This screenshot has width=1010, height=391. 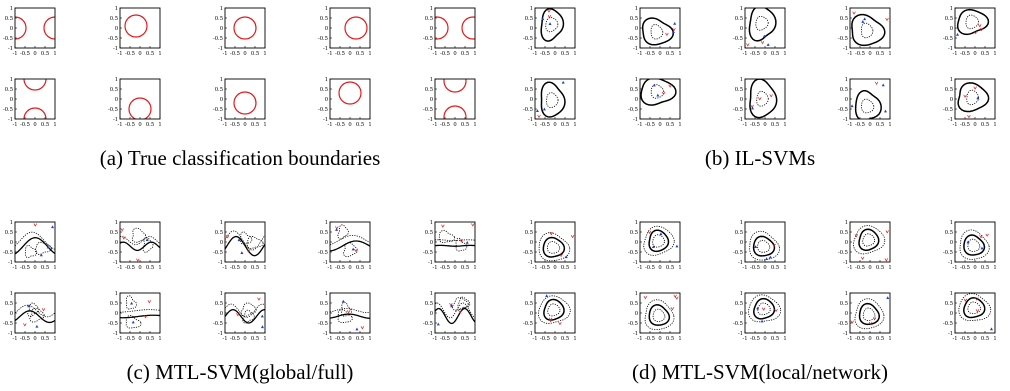 What do you see at coordinates (760, 31) in the screenshot?
I see `subplot-b-3: -1 -0.5 0 0.5 110.50-0.5-1` at bounding box center [760, 31].